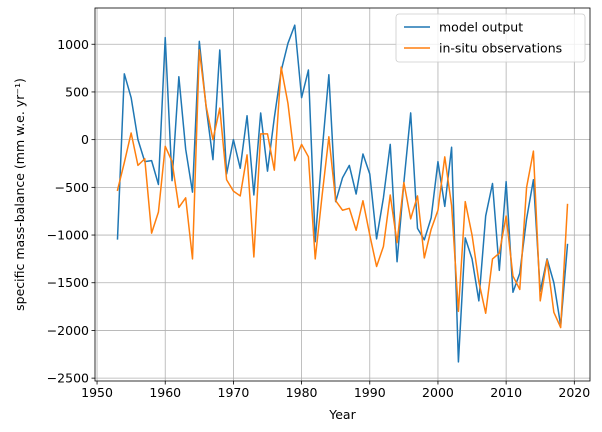 The height and width of the screenshot is (432, 602). Describe the element at coordinates (342, 414) in the screenshot. I see `x-axis-label: Year` at that location.